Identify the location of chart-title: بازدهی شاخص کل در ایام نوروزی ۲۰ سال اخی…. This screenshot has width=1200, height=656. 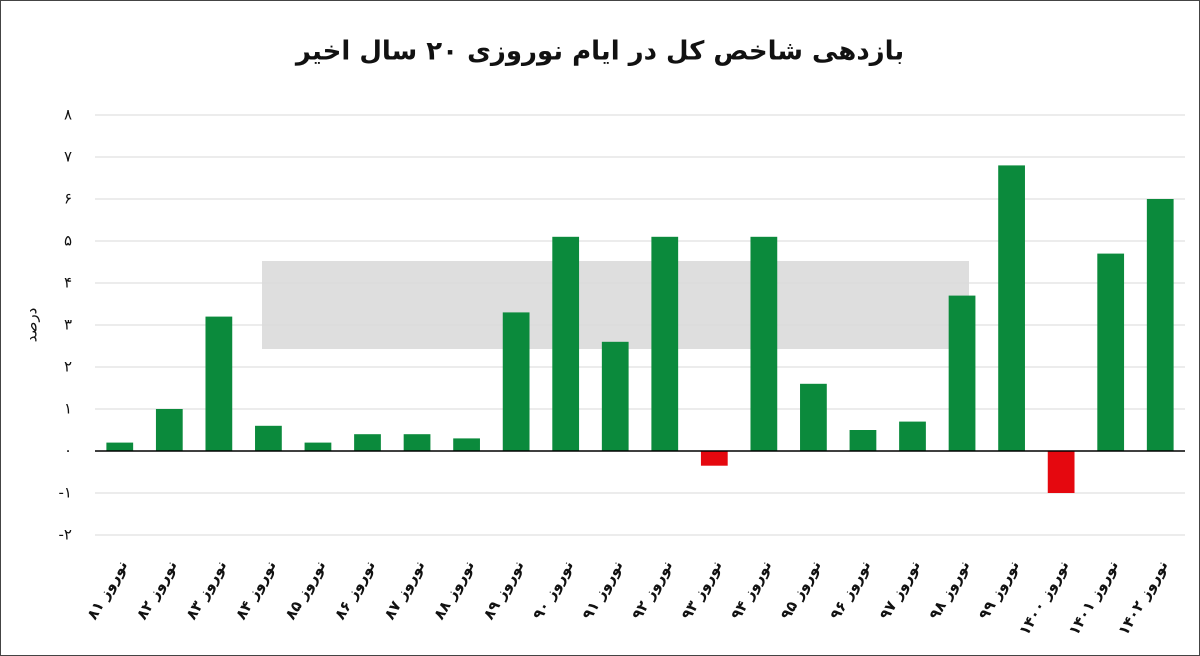
(599, 52).